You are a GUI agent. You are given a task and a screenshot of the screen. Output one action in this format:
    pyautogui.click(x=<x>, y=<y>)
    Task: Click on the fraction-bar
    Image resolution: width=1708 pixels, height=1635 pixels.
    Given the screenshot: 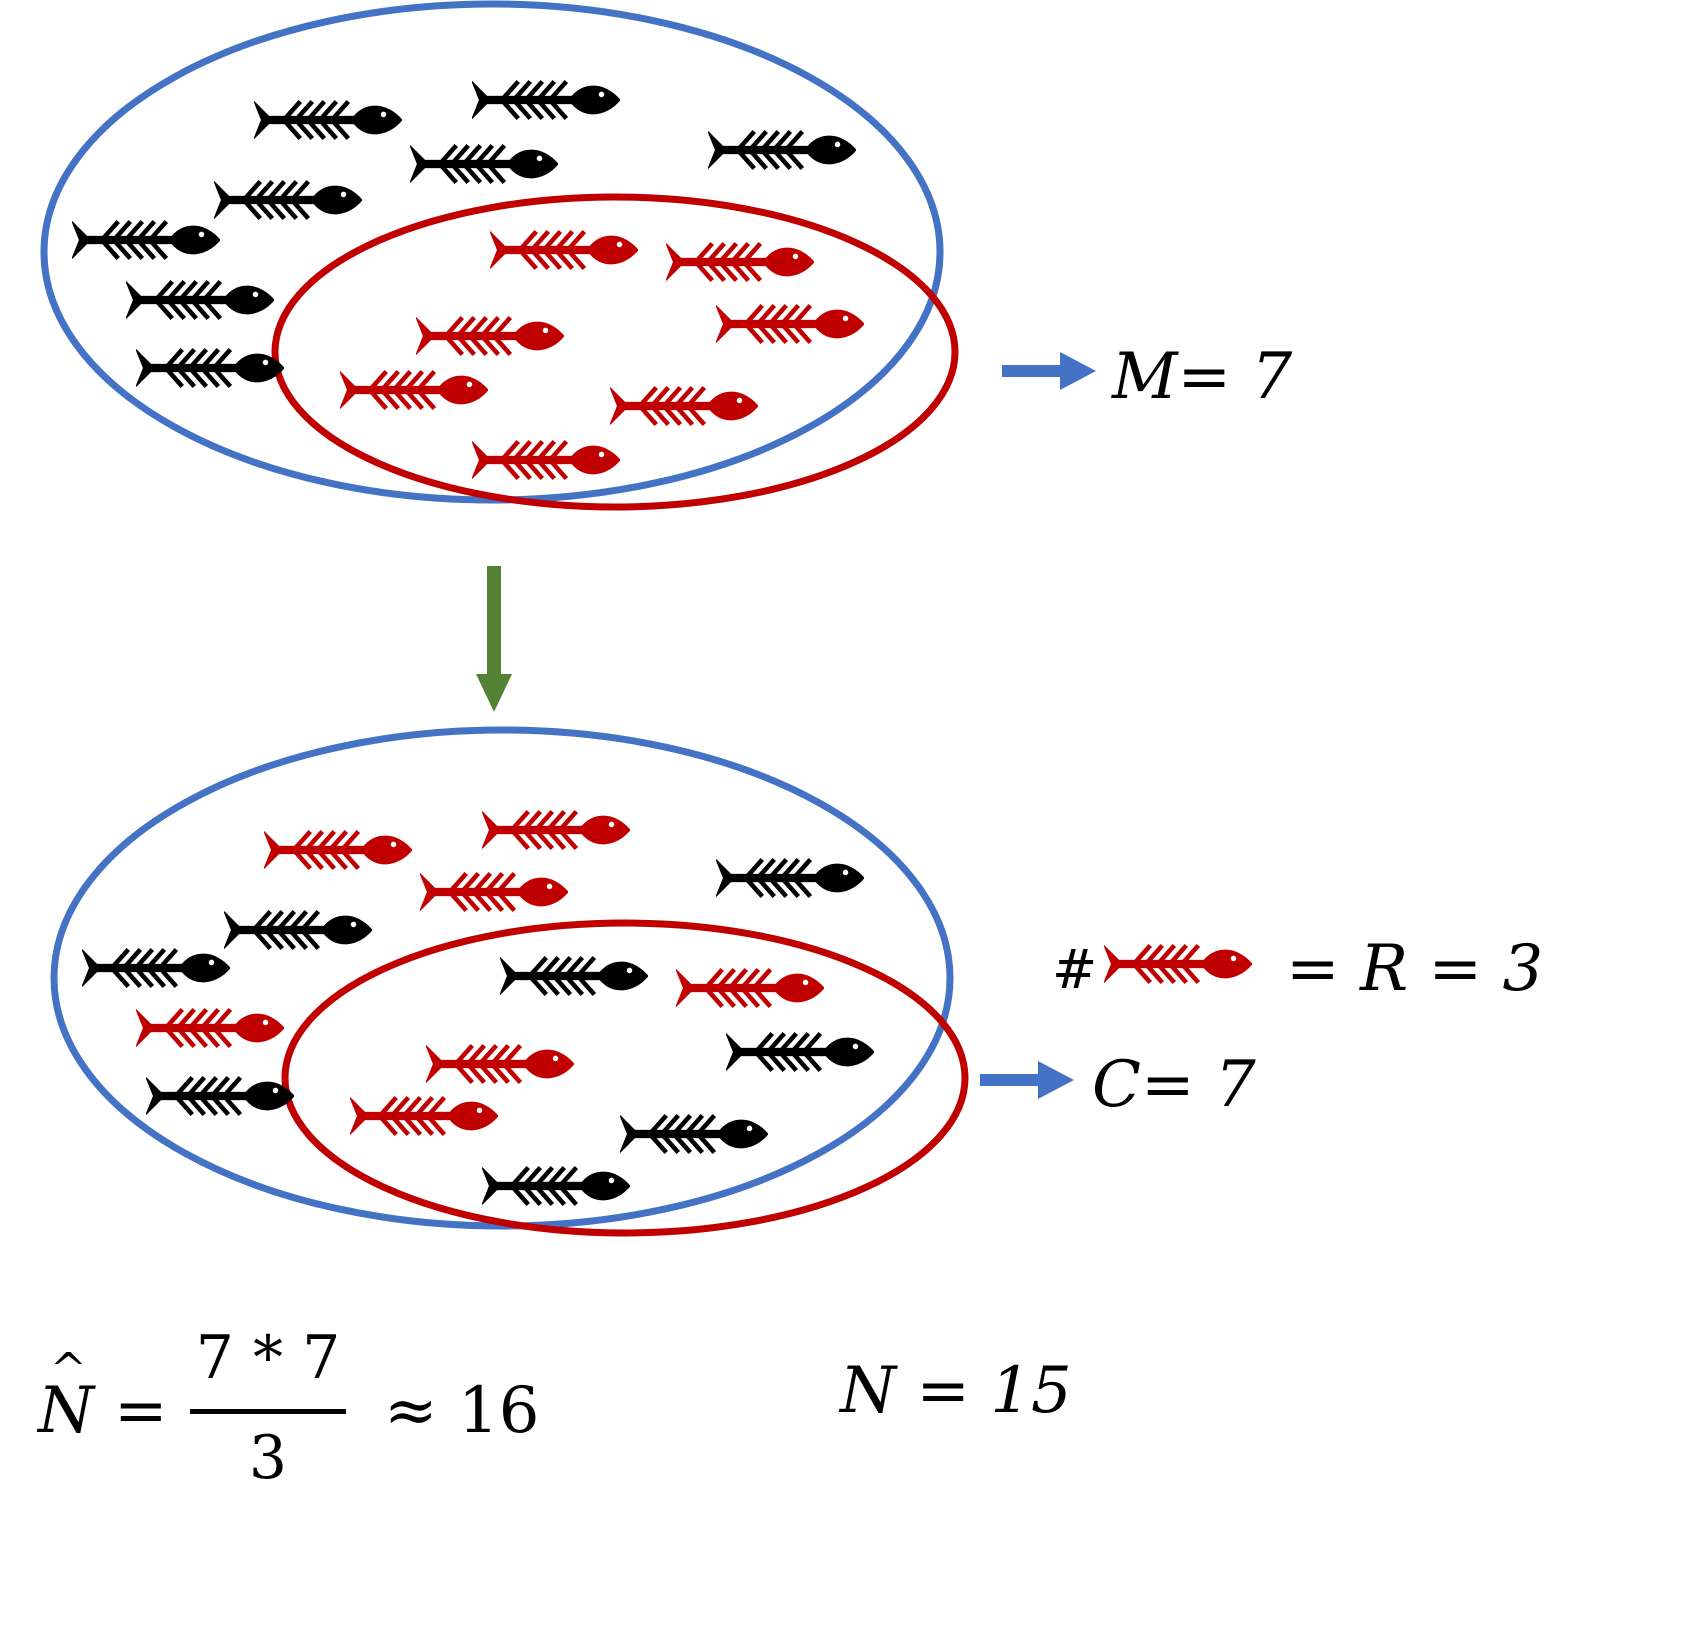 What is the action you would take?
    pyautogui.click(x=268, y=1411)
    